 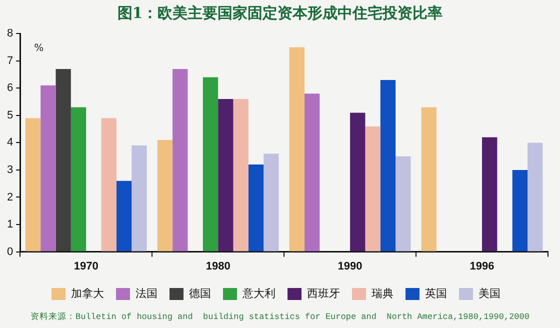 I want to click on x-tick-label: 1996, so click(x=482, y=266).